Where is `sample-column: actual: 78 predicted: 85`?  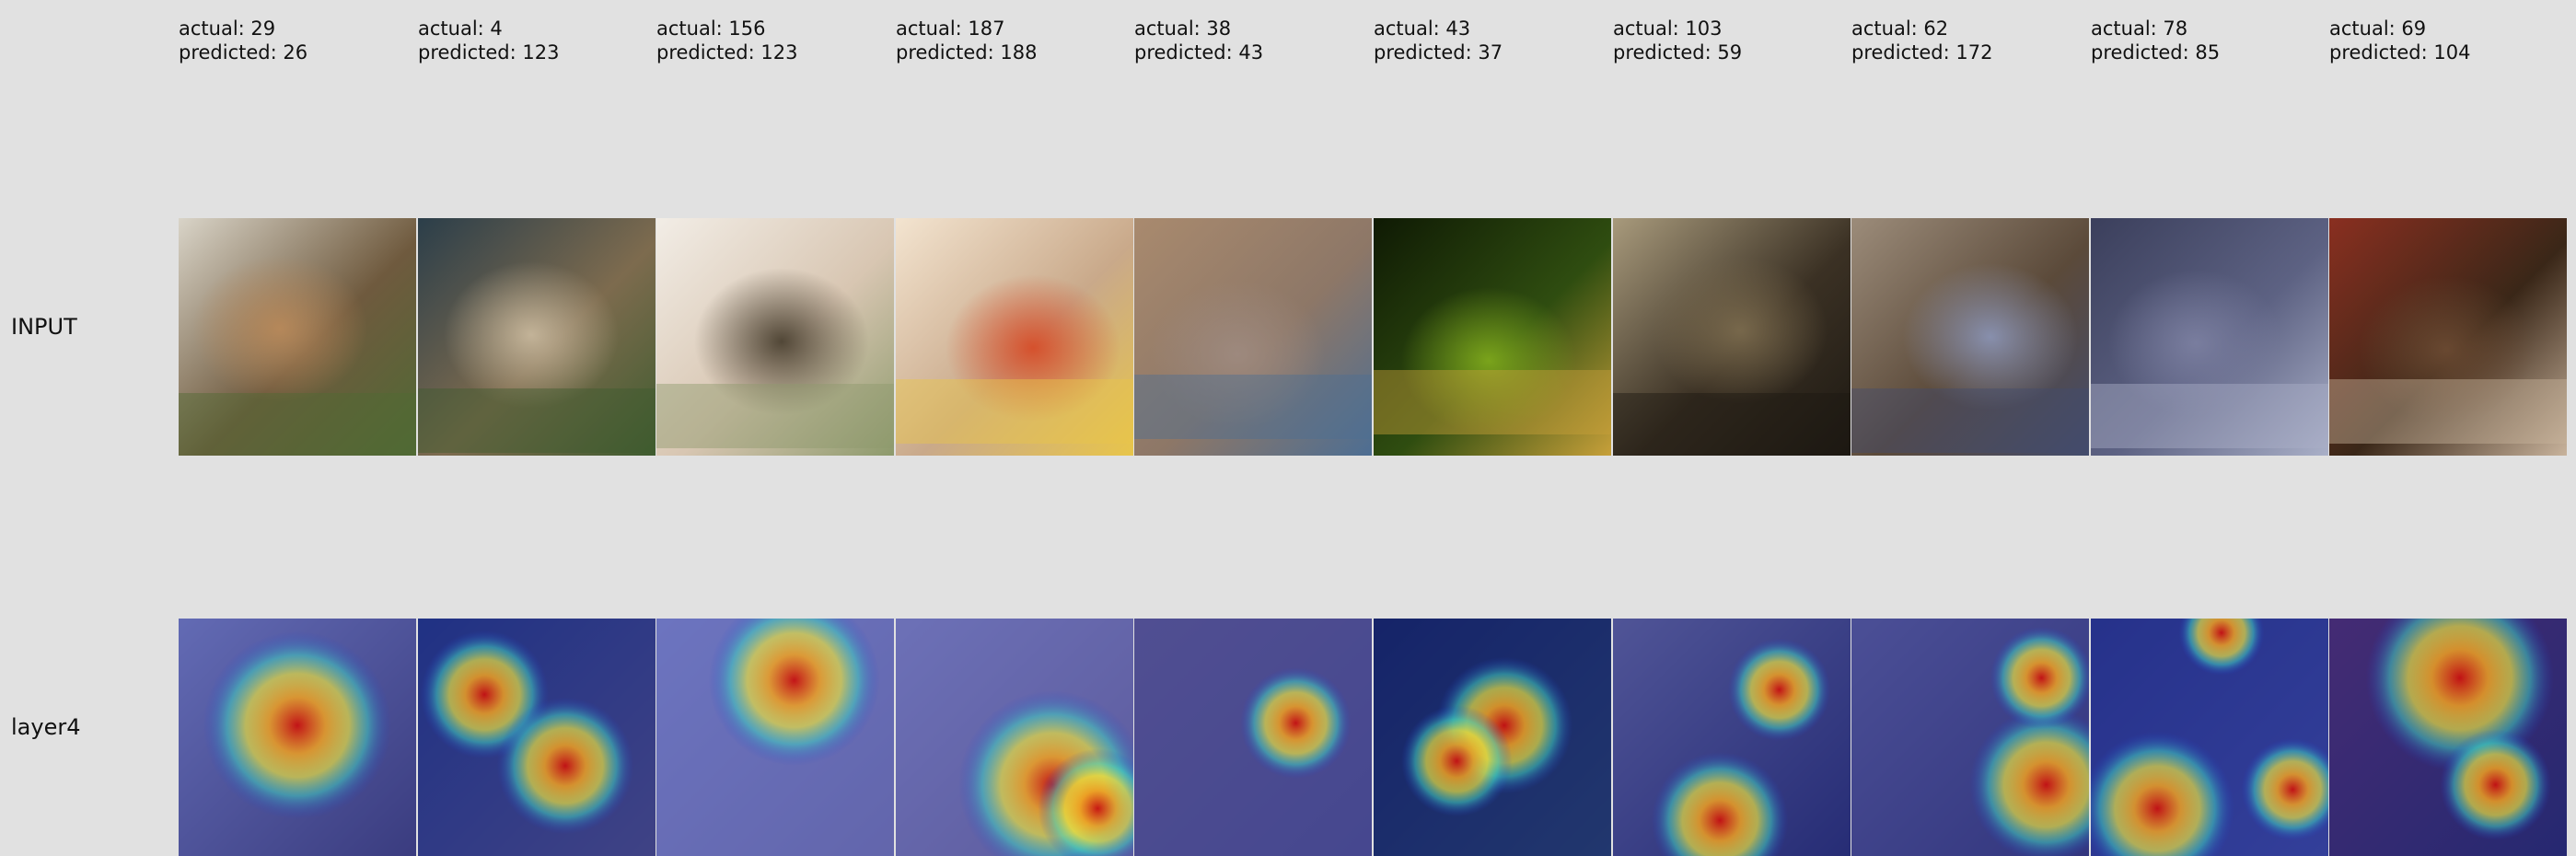
sample-column: actual: 78 predicted: 85 is located at coordinates (2209, 428).